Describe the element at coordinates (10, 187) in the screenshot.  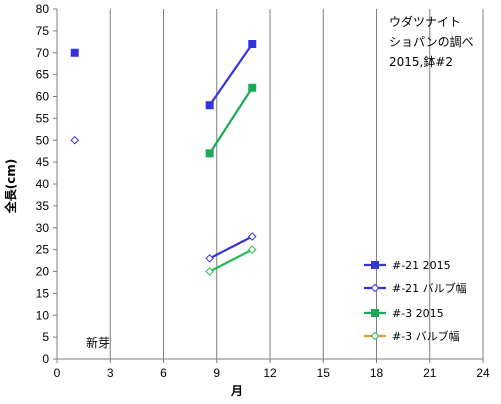
I see `y-axis-title: 全長(cm)` at that location.